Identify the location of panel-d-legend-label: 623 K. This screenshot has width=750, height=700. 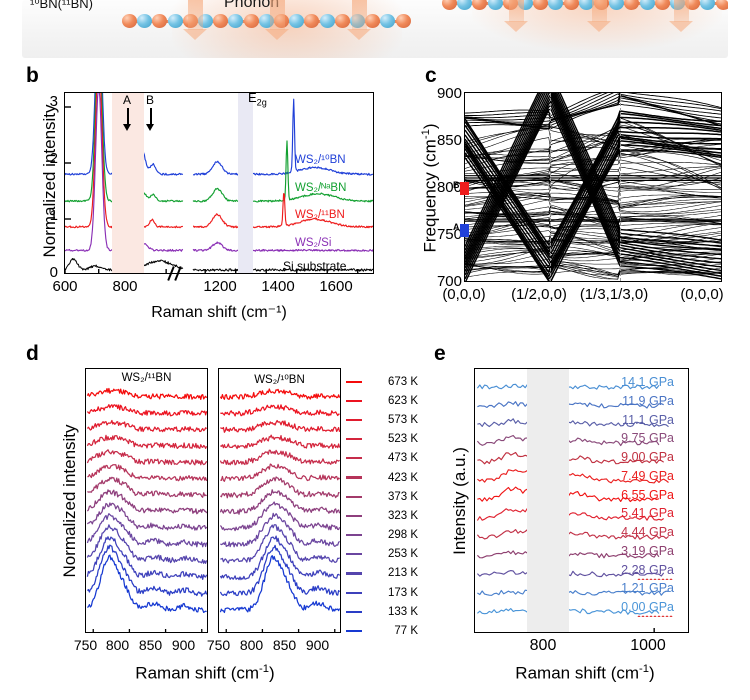
(402, 400).